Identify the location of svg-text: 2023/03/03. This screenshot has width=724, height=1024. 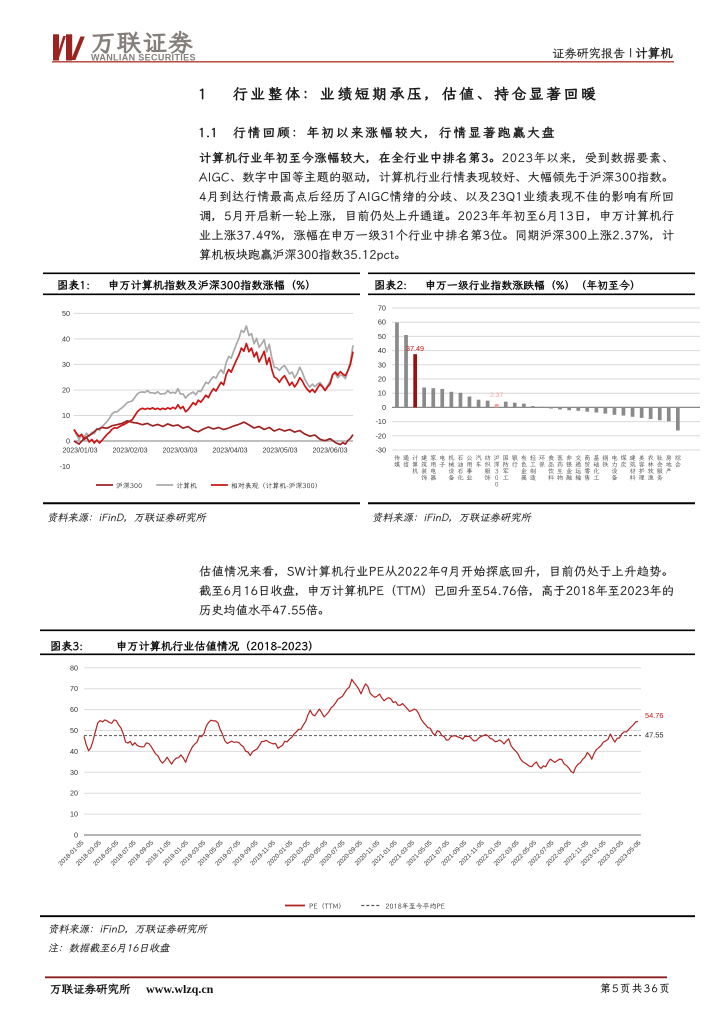
(179, 451).